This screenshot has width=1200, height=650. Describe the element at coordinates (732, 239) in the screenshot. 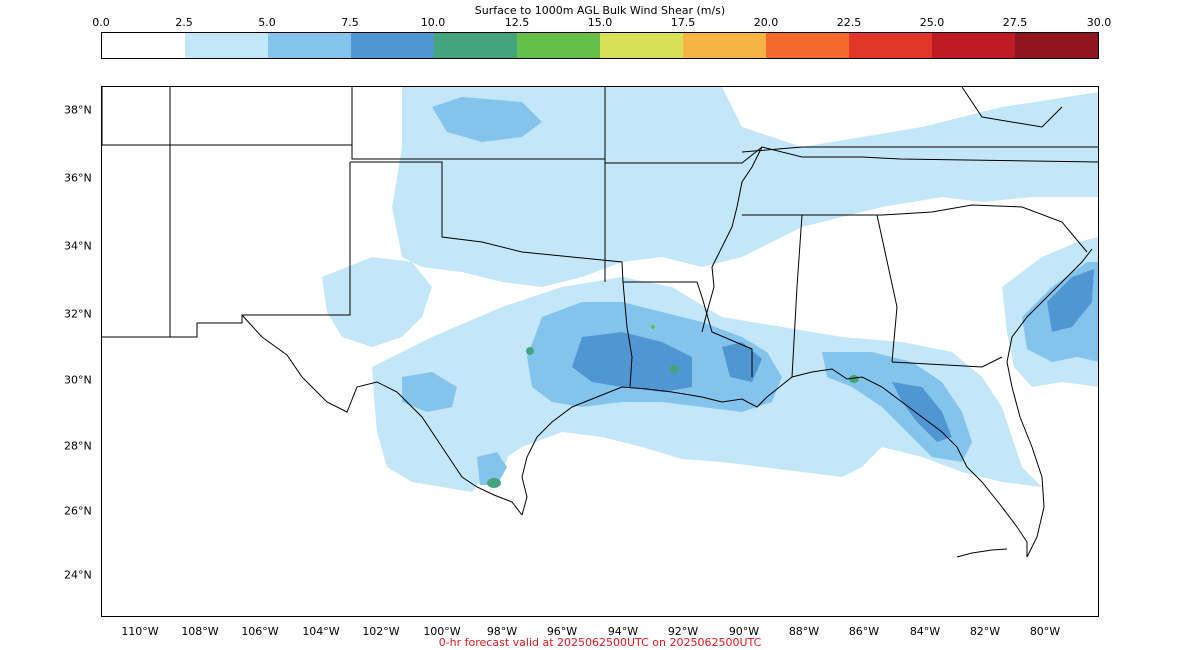

I see `mississippi-river` at that location.